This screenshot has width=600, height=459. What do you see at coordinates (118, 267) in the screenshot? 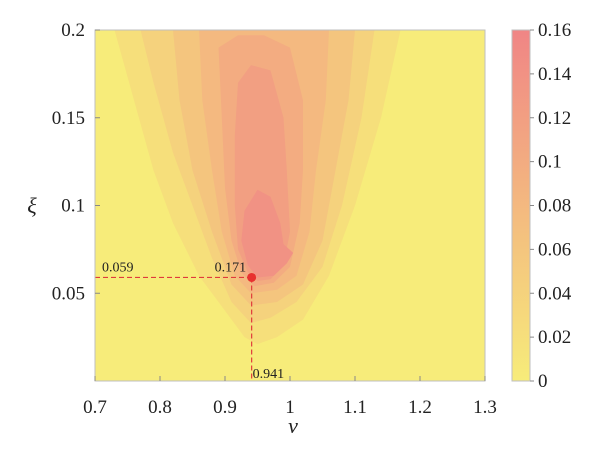
I see `optimum-y-annotation: 0.059` at bounding box center [118, 267].